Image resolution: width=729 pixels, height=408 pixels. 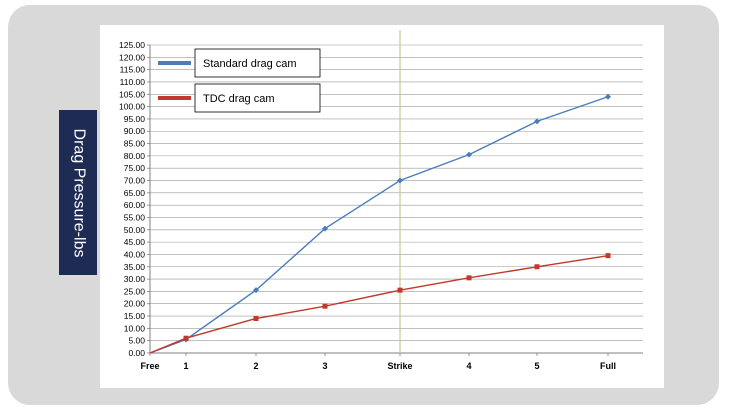 What do you see at coordinates (132, 107) in the screenshot?
I see `y-tick-label: 100.00` at bounding box center [132, 107].